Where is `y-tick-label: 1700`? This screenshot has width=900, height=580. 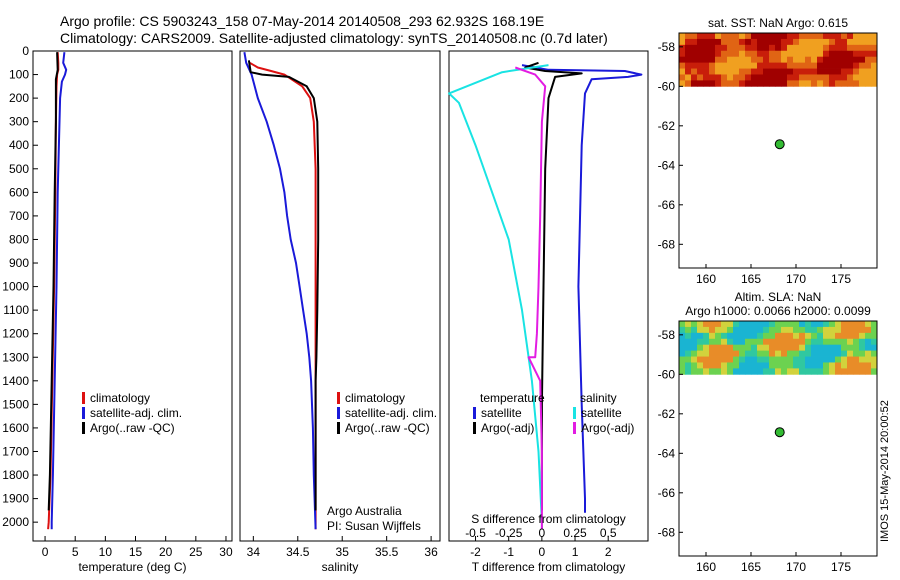
y-tick-label: 1700 is located at coordinates (15, 451).